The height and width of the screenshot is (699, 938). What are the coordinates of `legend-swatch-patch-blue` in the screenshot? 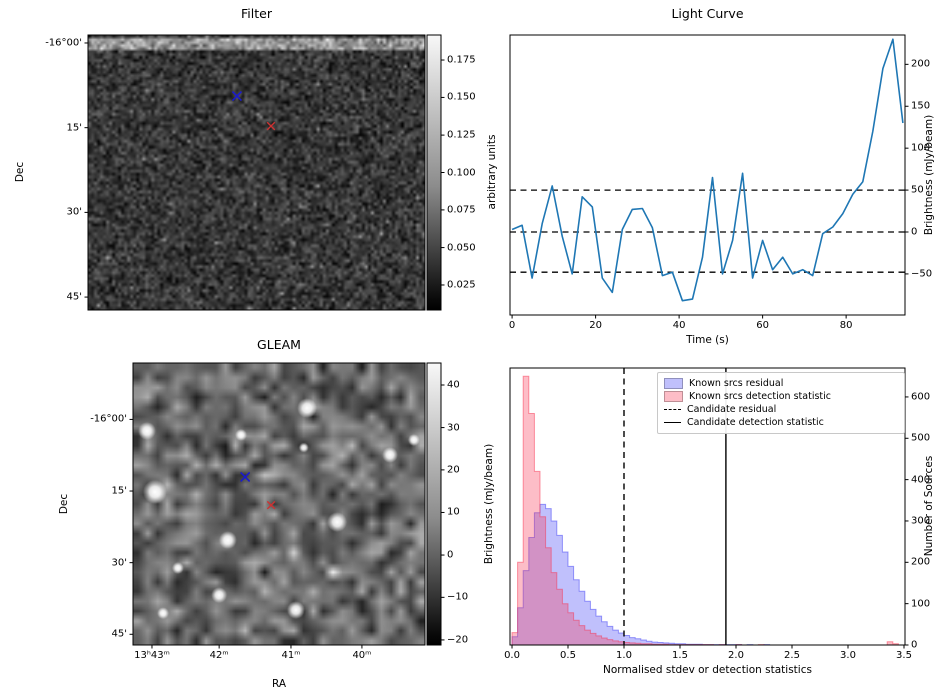 It's located at (673, 383).